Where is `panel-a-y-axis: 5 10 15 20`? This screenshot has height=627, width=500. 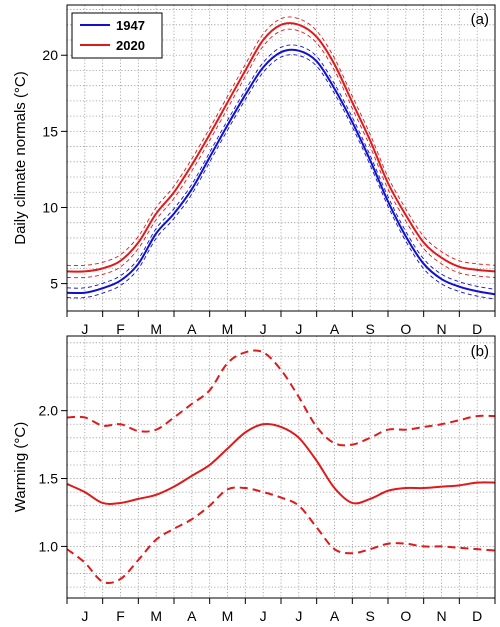
panel-a-y-axis: 5 10 15 20 is located at coordinates (54, 169).